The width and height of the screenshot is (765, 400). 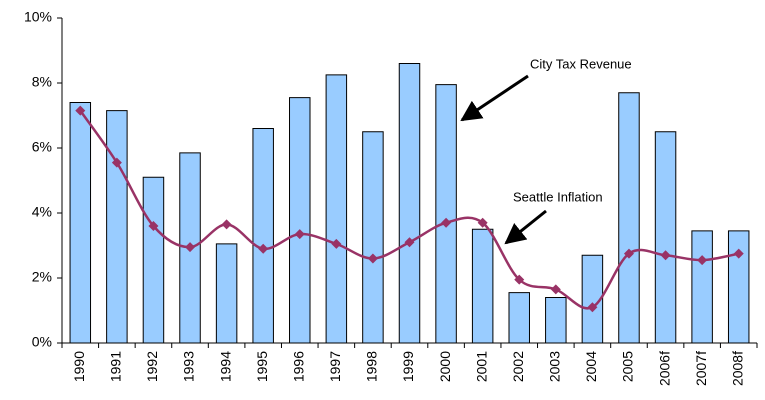 I want to click on x-tick-label: 2001, so click(x=481, y=366).